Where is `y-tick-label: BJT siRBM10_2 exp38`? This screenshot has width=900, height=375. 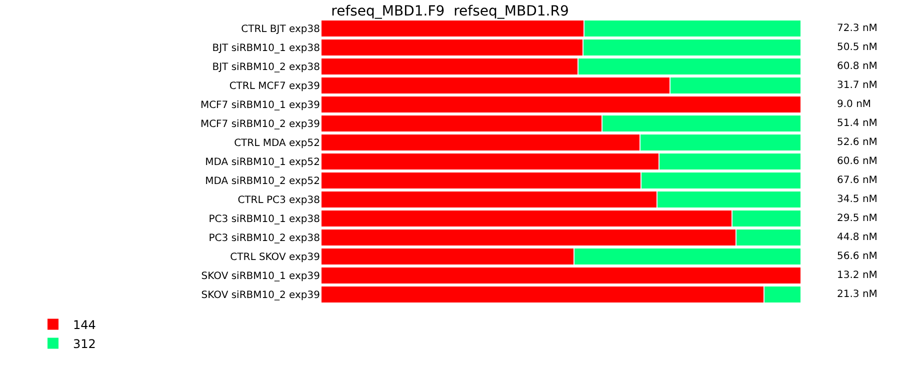 y-tick-label: BJT siRBM10_2 exp38 is located at coordinates (266, 67).